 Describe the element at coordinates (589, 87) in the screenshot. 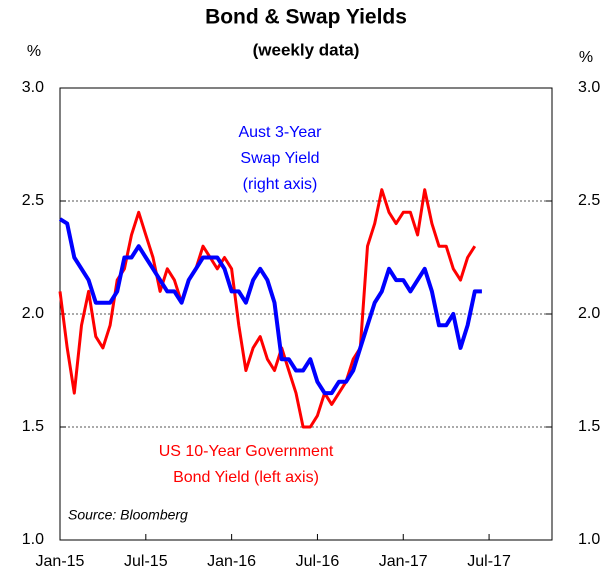

I see `y2-tick-label: 3.0` at that location.